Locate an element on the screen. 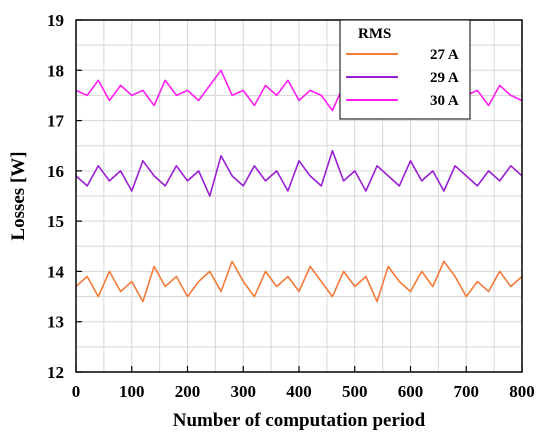 This screenshot has height=437, width=550. y-tick-label: 13 is located at coordinates (55, 322).